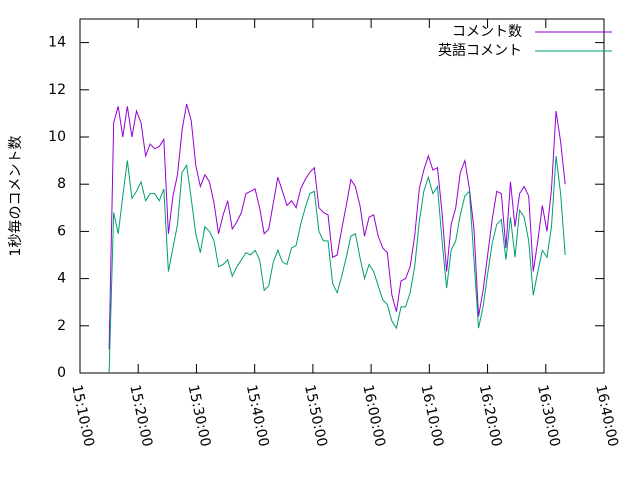 This screenshot has height=480, width=640. I want to click on y-tick-label: 6, so click(61, 231).